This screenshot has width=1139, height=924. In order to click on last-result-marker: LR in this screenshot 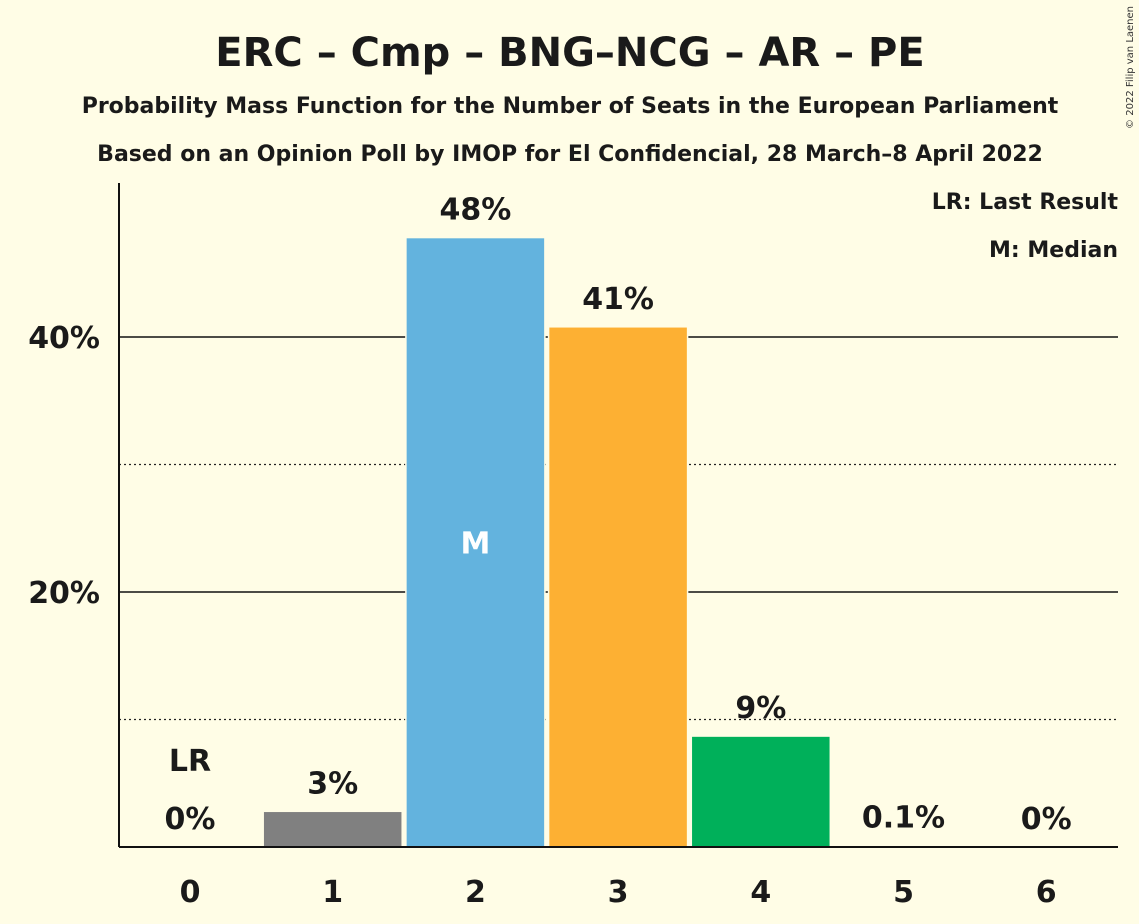, I will do `click(190, 761)`.